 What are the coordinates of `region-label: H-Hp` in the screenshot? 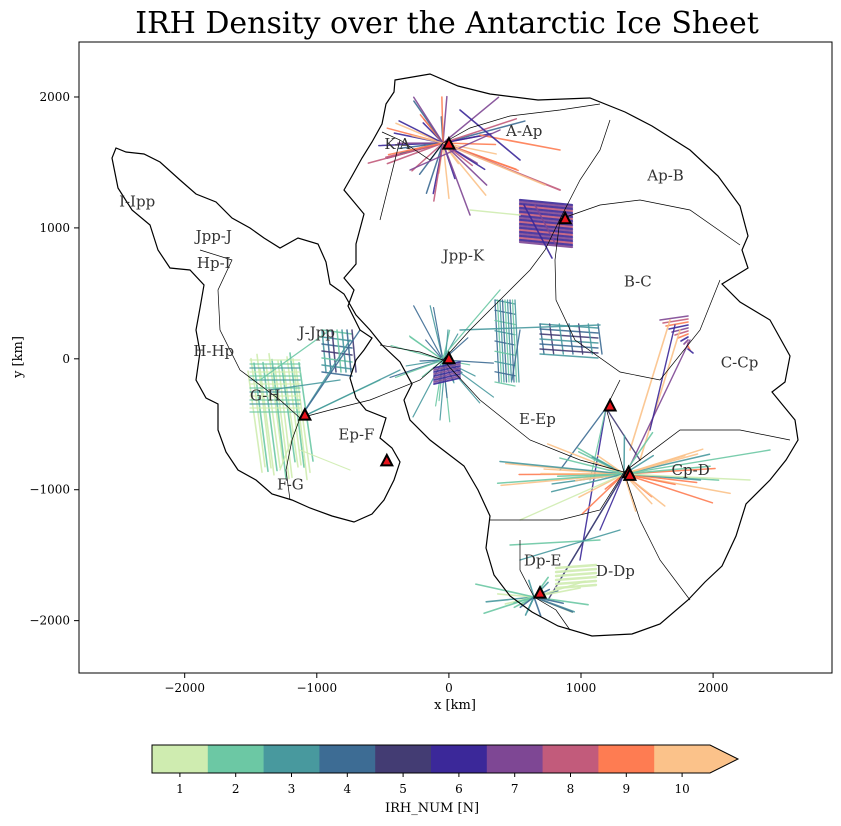 It's located at (213, 351).